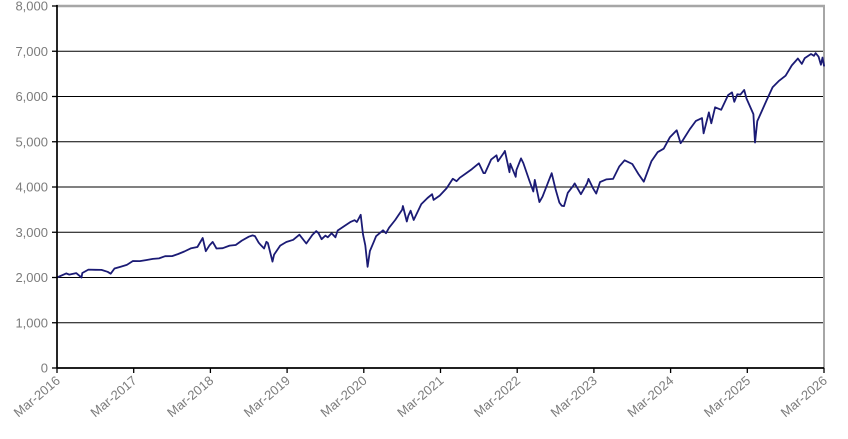 This screenshot has height=439, width=848. What do you see at coordinates (113, 396) in the screenshot?
I see `x-tick-label: Mar-2017` at bounding box center [113, 396].